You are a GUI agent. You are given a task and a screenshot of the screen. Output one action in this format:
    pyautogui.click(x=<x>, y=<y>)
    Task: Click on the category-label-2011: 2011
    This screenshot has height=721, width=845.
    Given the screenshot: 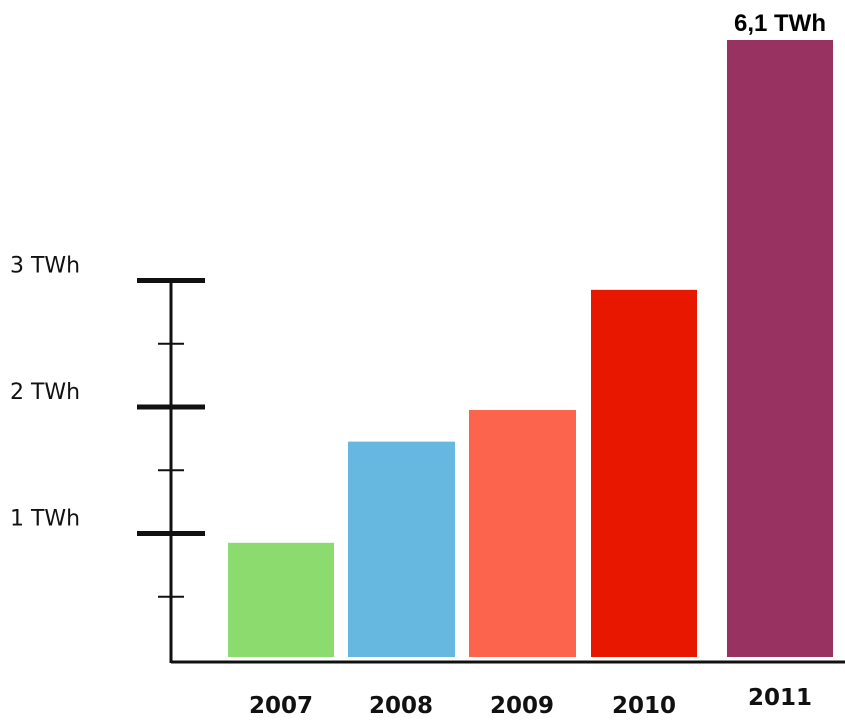 What is the action you would take?
    pyautogui.click(x=780, y=698)
    